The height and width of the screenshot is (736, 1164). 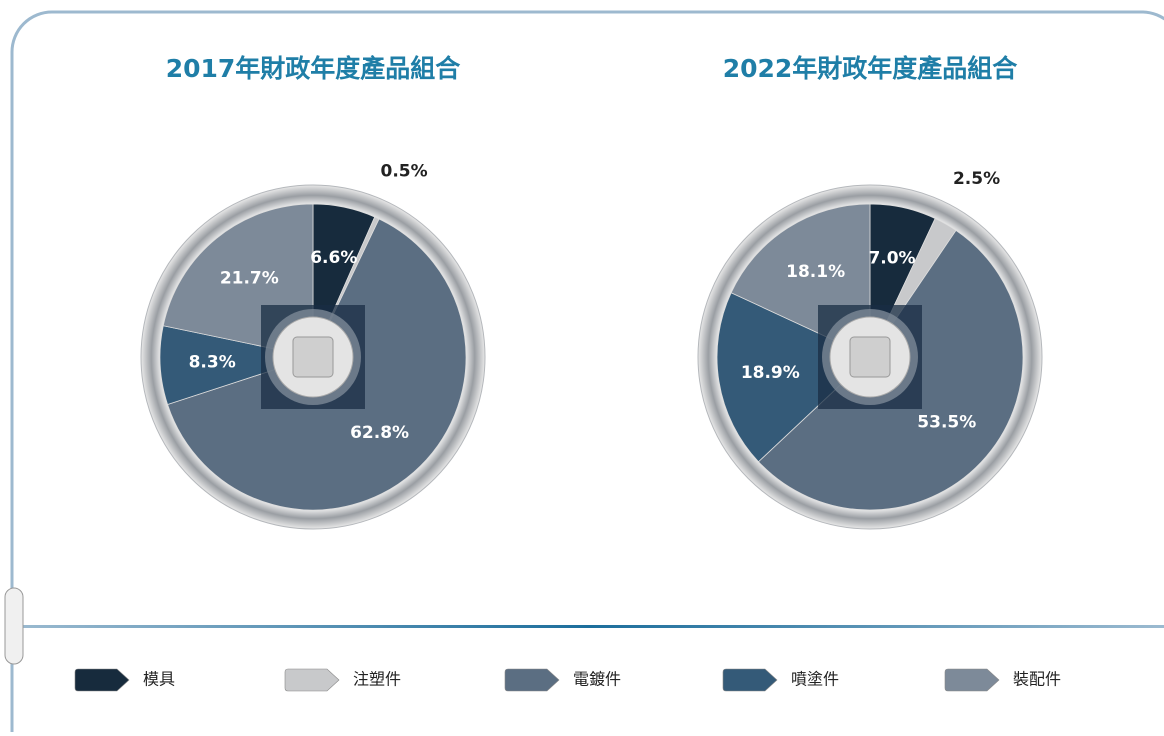 I want to click on legend-label: 噴塗件, so click(x=815, y=679).